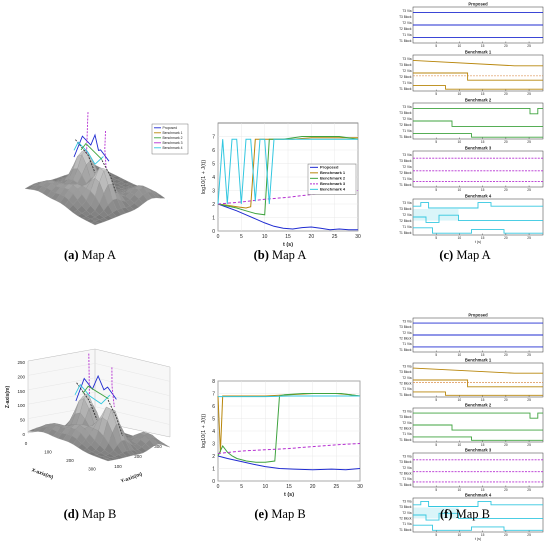  What do you see at coordinates (23, 420) in the screenshot?
I see `z-tick-label: 50` at bounding box center [23, 420].